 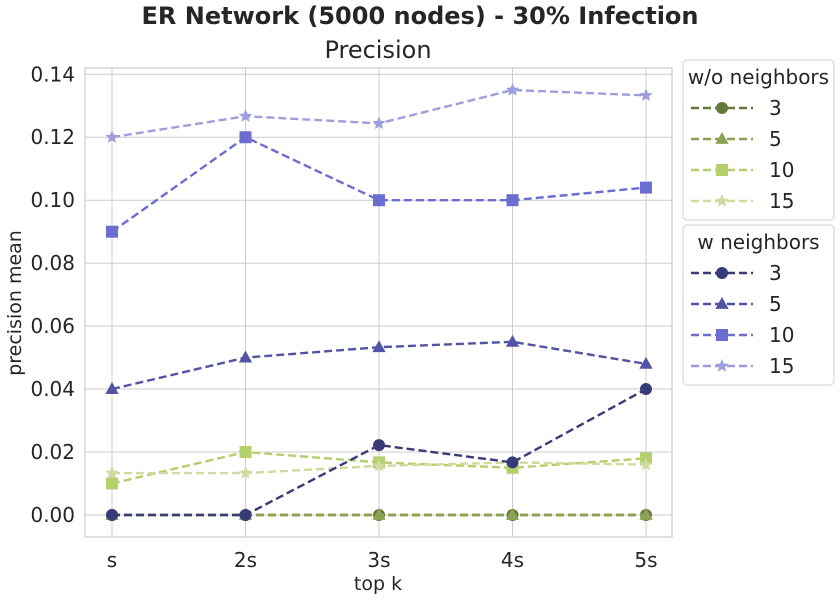 I want to click on chart-title: ER Network (5000 nodes) - 30% Infection, so click(x=420, y=16).